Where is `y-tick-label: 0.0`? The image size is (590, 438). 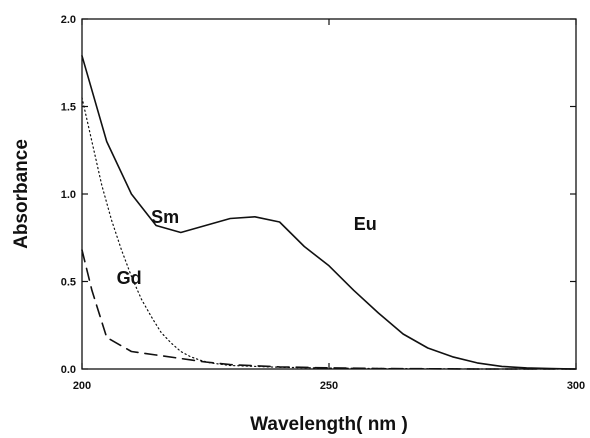 y-tick-label: 0.0 is located at coordinates (68, 370).